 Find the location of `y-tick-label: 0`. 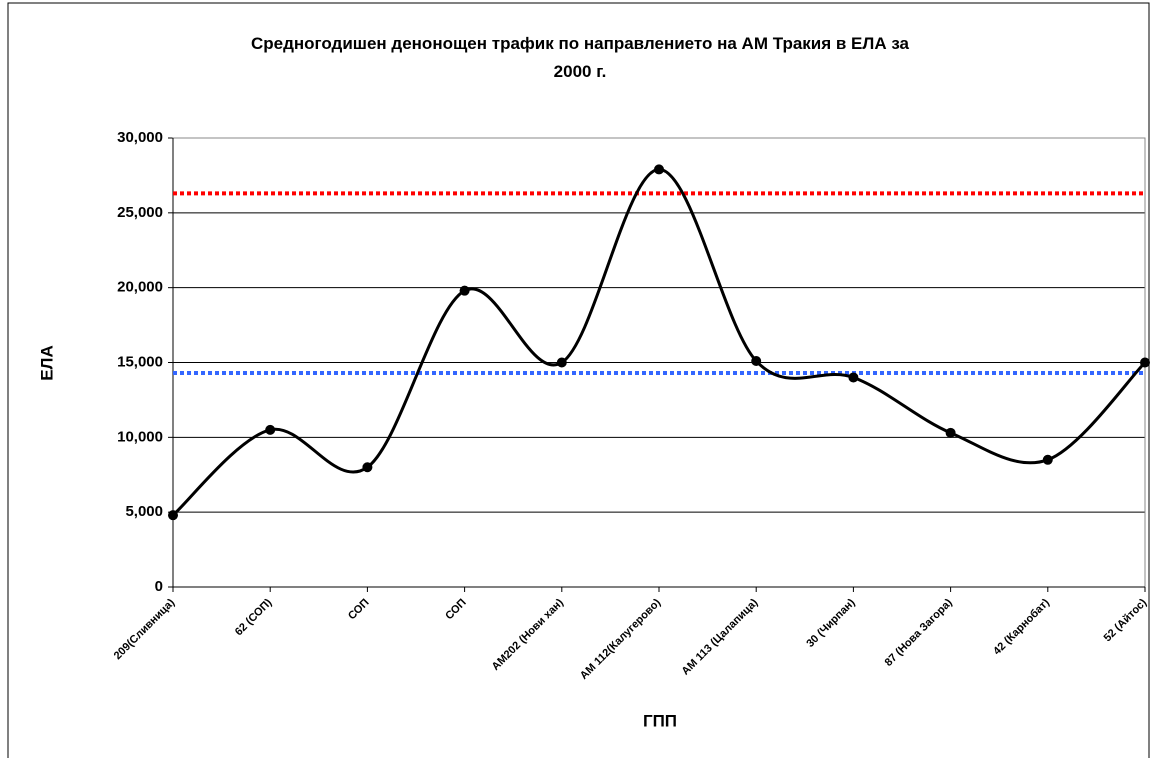

y-tick-label: 0 is located at coordinates (159, 586).